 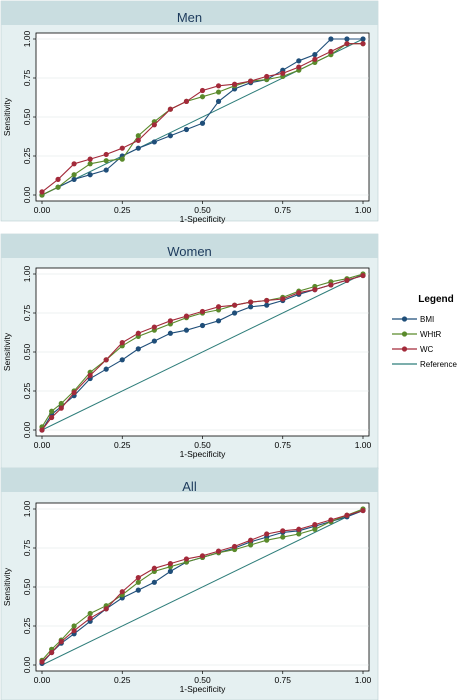 I want to click on legend-label: BMI, so click(x=427, y=319).